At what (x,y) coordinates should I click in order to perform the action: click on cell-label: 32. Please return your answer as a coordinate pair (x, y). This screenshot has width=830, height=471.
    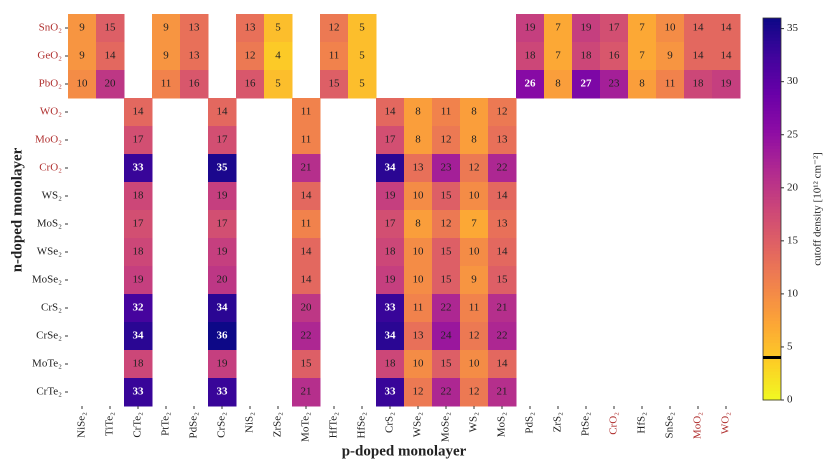
    Looking at the image, I should click on (139, 308).